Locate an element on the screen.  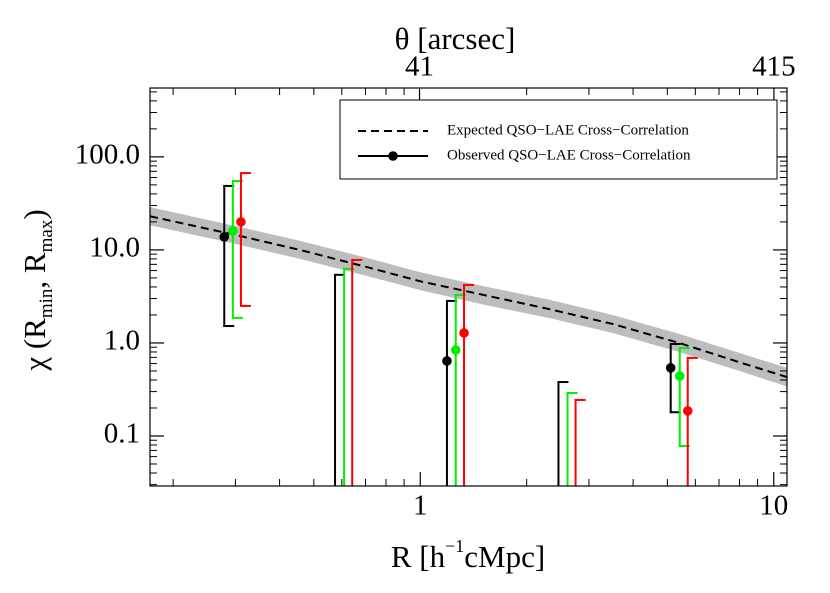
x-tick-label: 10 is located at coordinates (773, 506).